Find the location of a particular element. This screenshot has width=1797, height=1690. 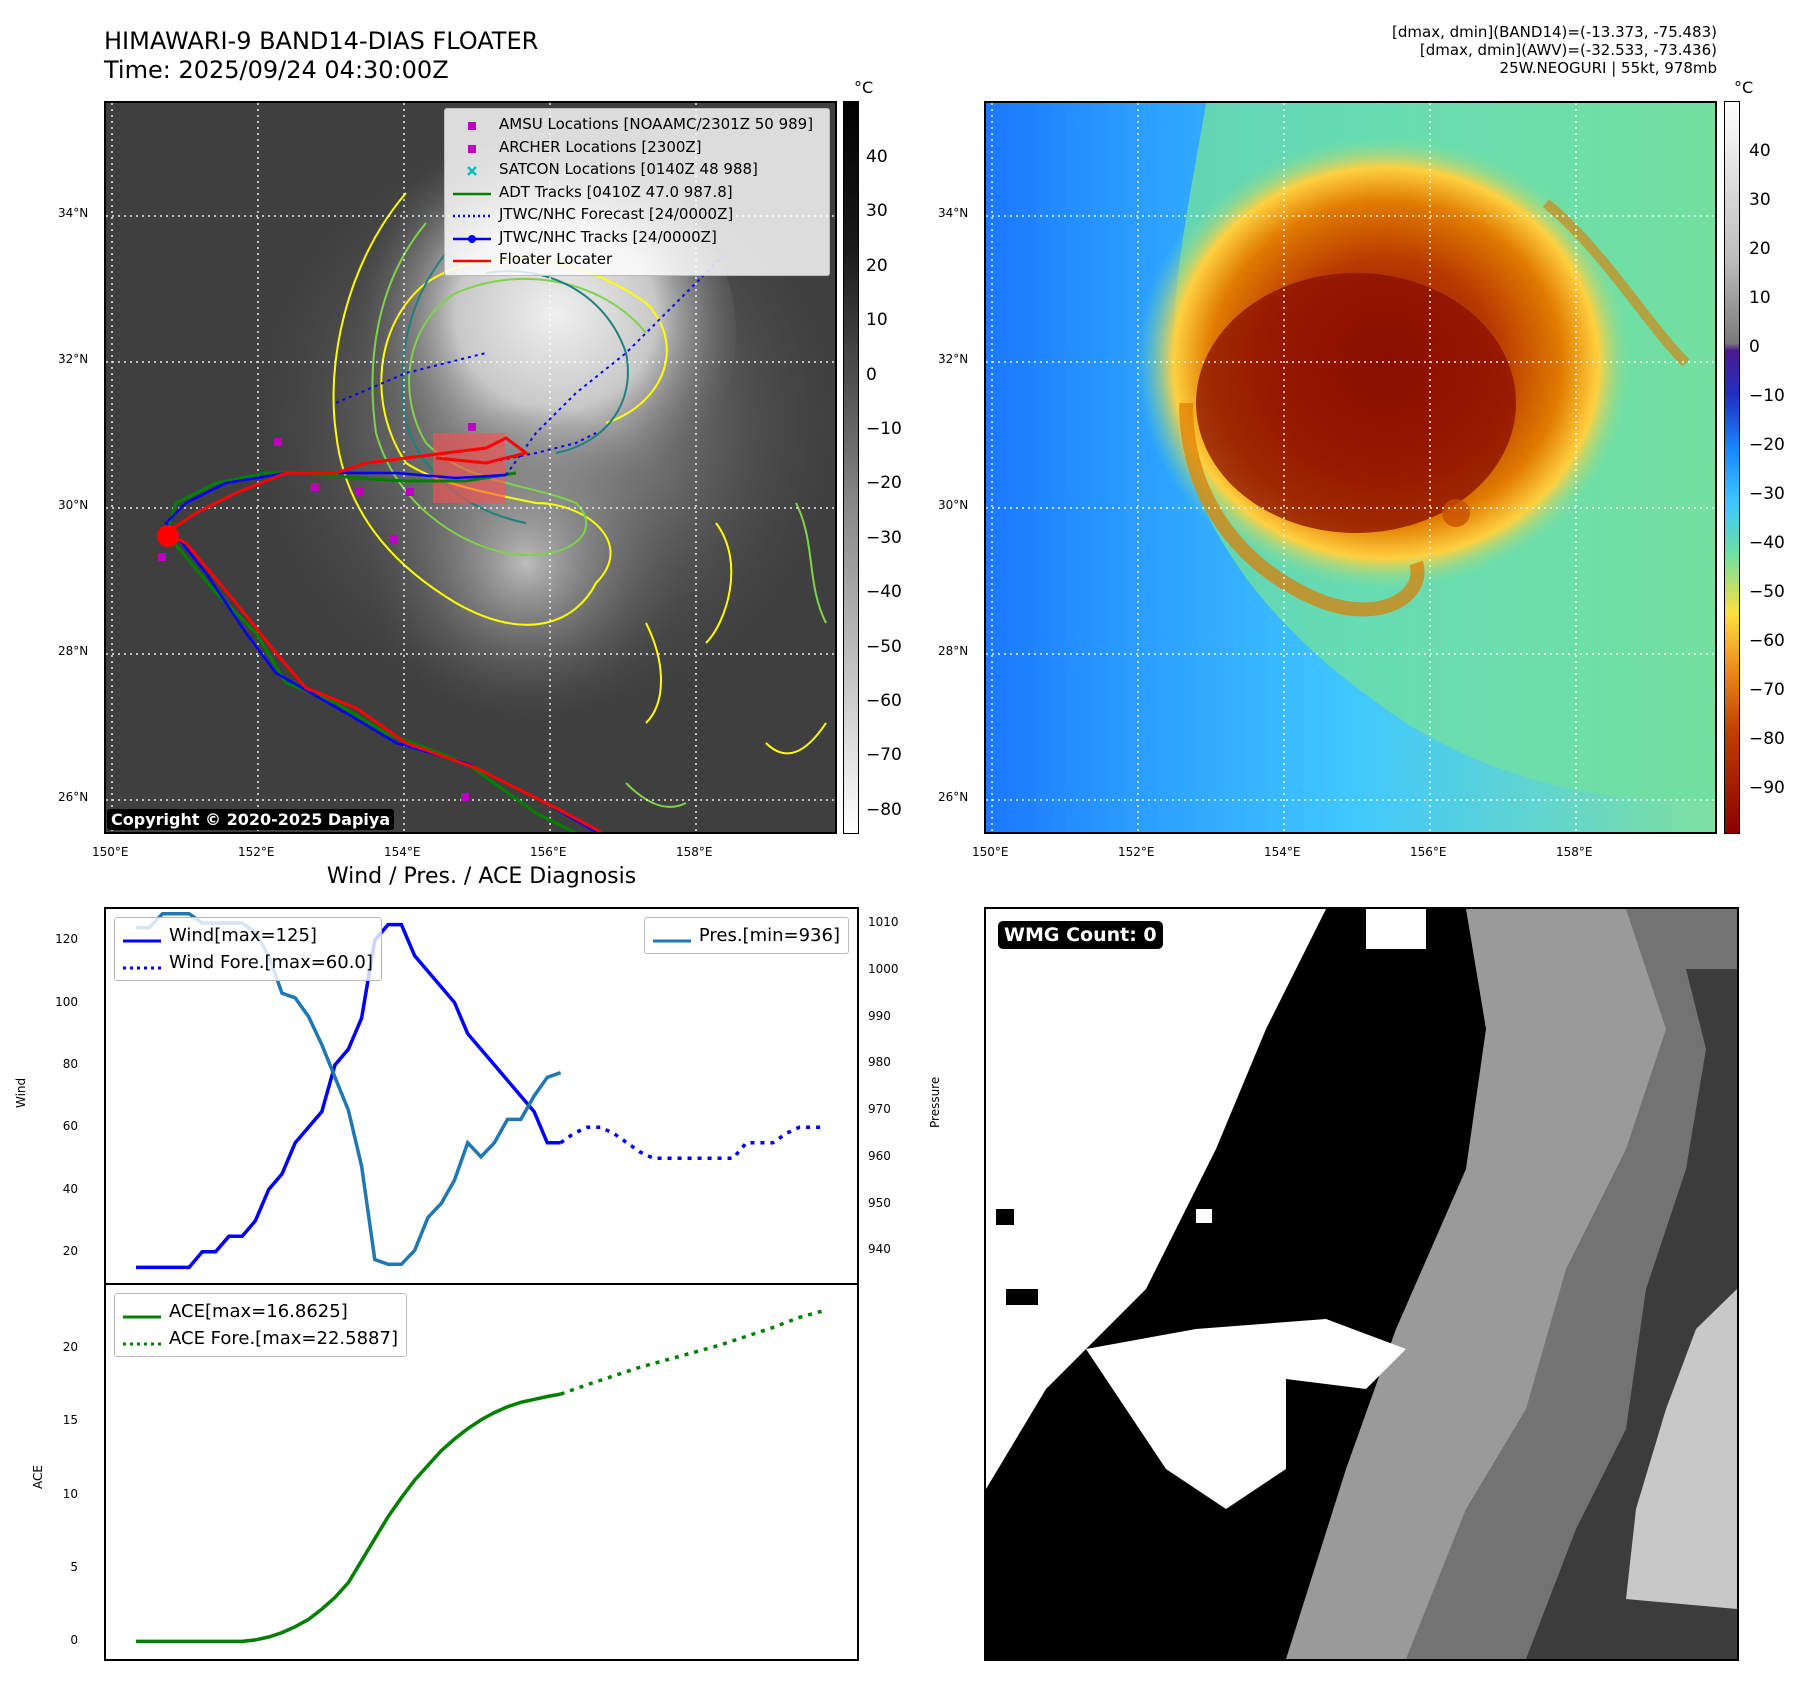

map-legend-item: ARCHER Locations [2300Z] is located at coordinates (637, 147).